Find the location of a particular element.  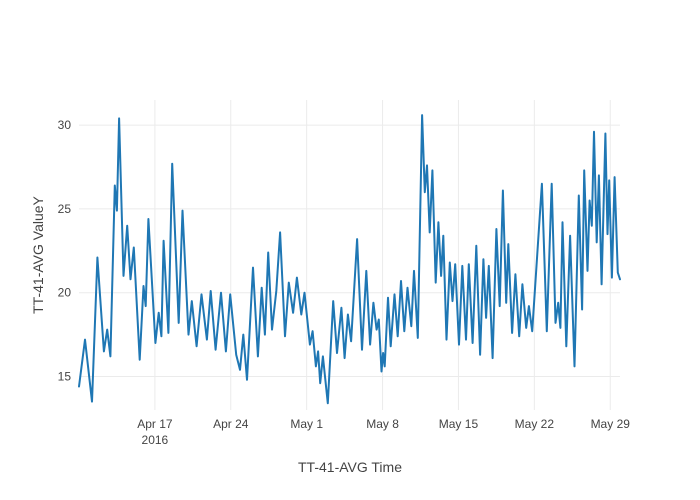

x-tick-label: Apr 17 is located at coordinates (155, 424).